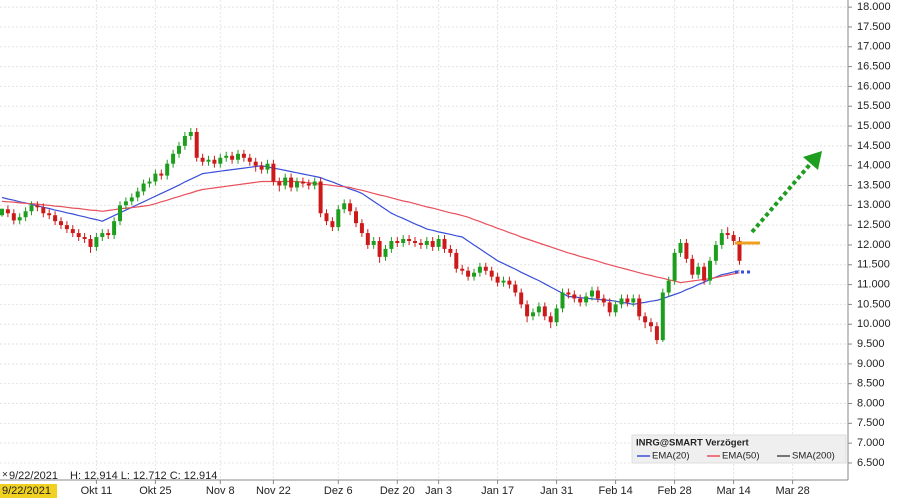 This screenshot has width=900, height=500. What do you see at coordinates (873, 284) in the screenshot?
I see `y-tick-label: 11.000` at bounding box center [873, 284].